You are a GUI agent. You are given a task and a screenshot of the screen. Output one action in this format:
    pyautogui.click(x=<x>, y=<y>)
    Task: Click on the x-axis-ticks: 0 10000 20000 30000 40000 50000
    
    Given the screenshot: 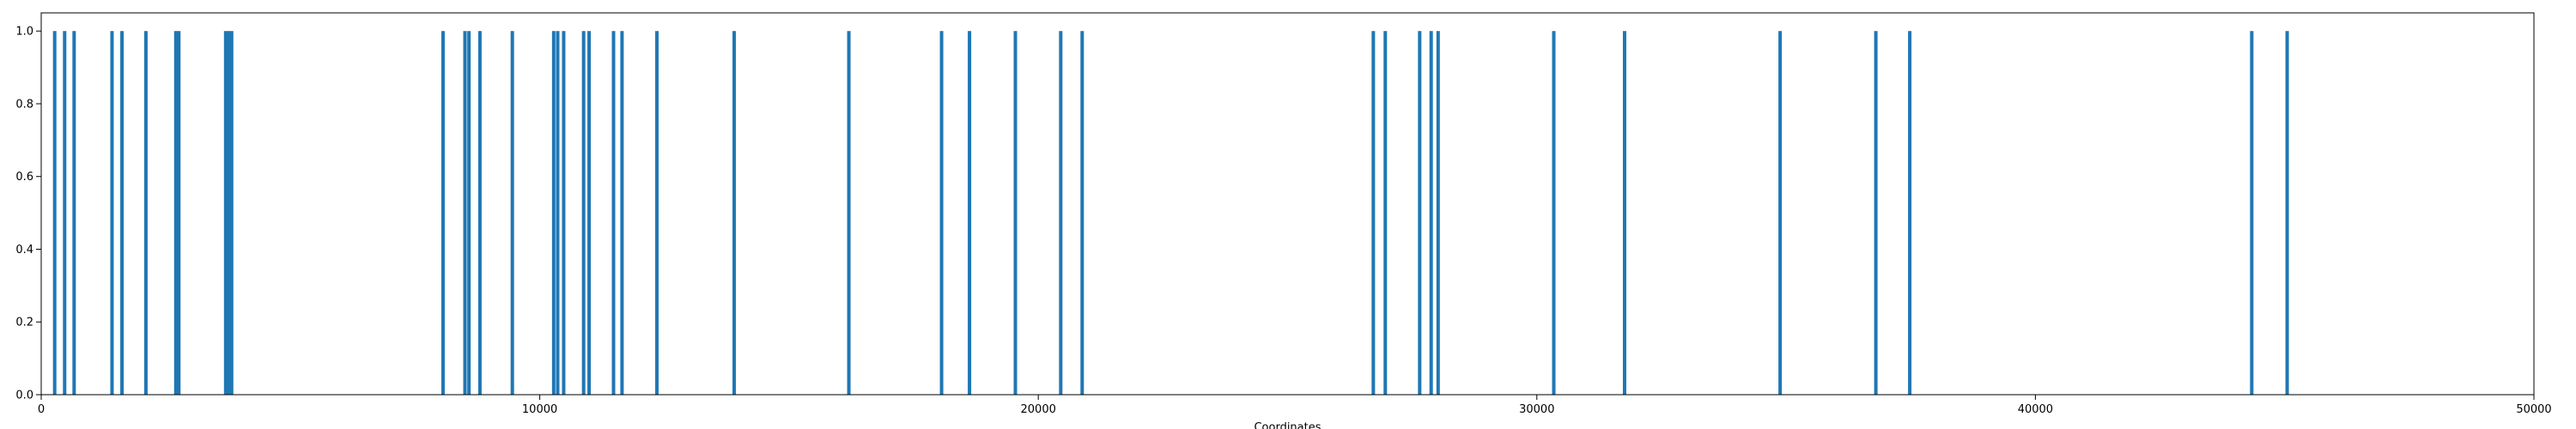 What is the action you would take?
    pyautogui.click(x=1295, y=405)
    